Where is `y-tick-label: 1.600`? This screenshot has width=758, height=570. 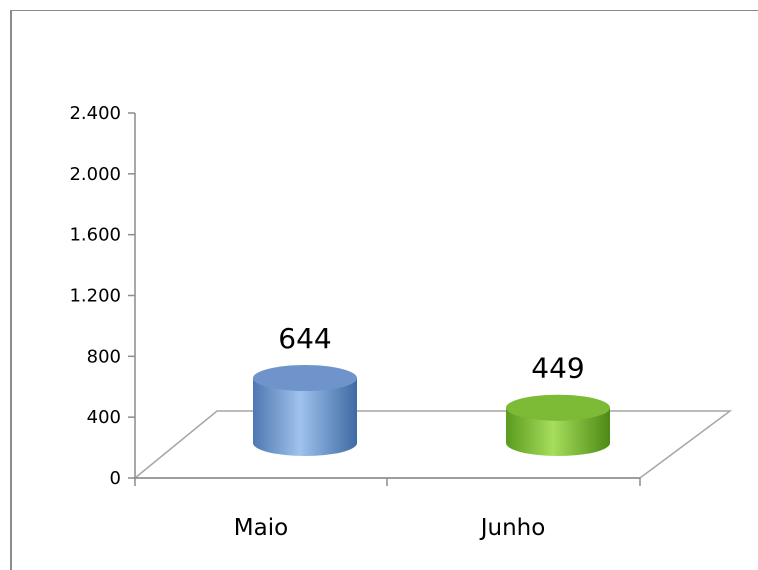
y-tick-label: 1.600 is located at coordinates (95, 235).